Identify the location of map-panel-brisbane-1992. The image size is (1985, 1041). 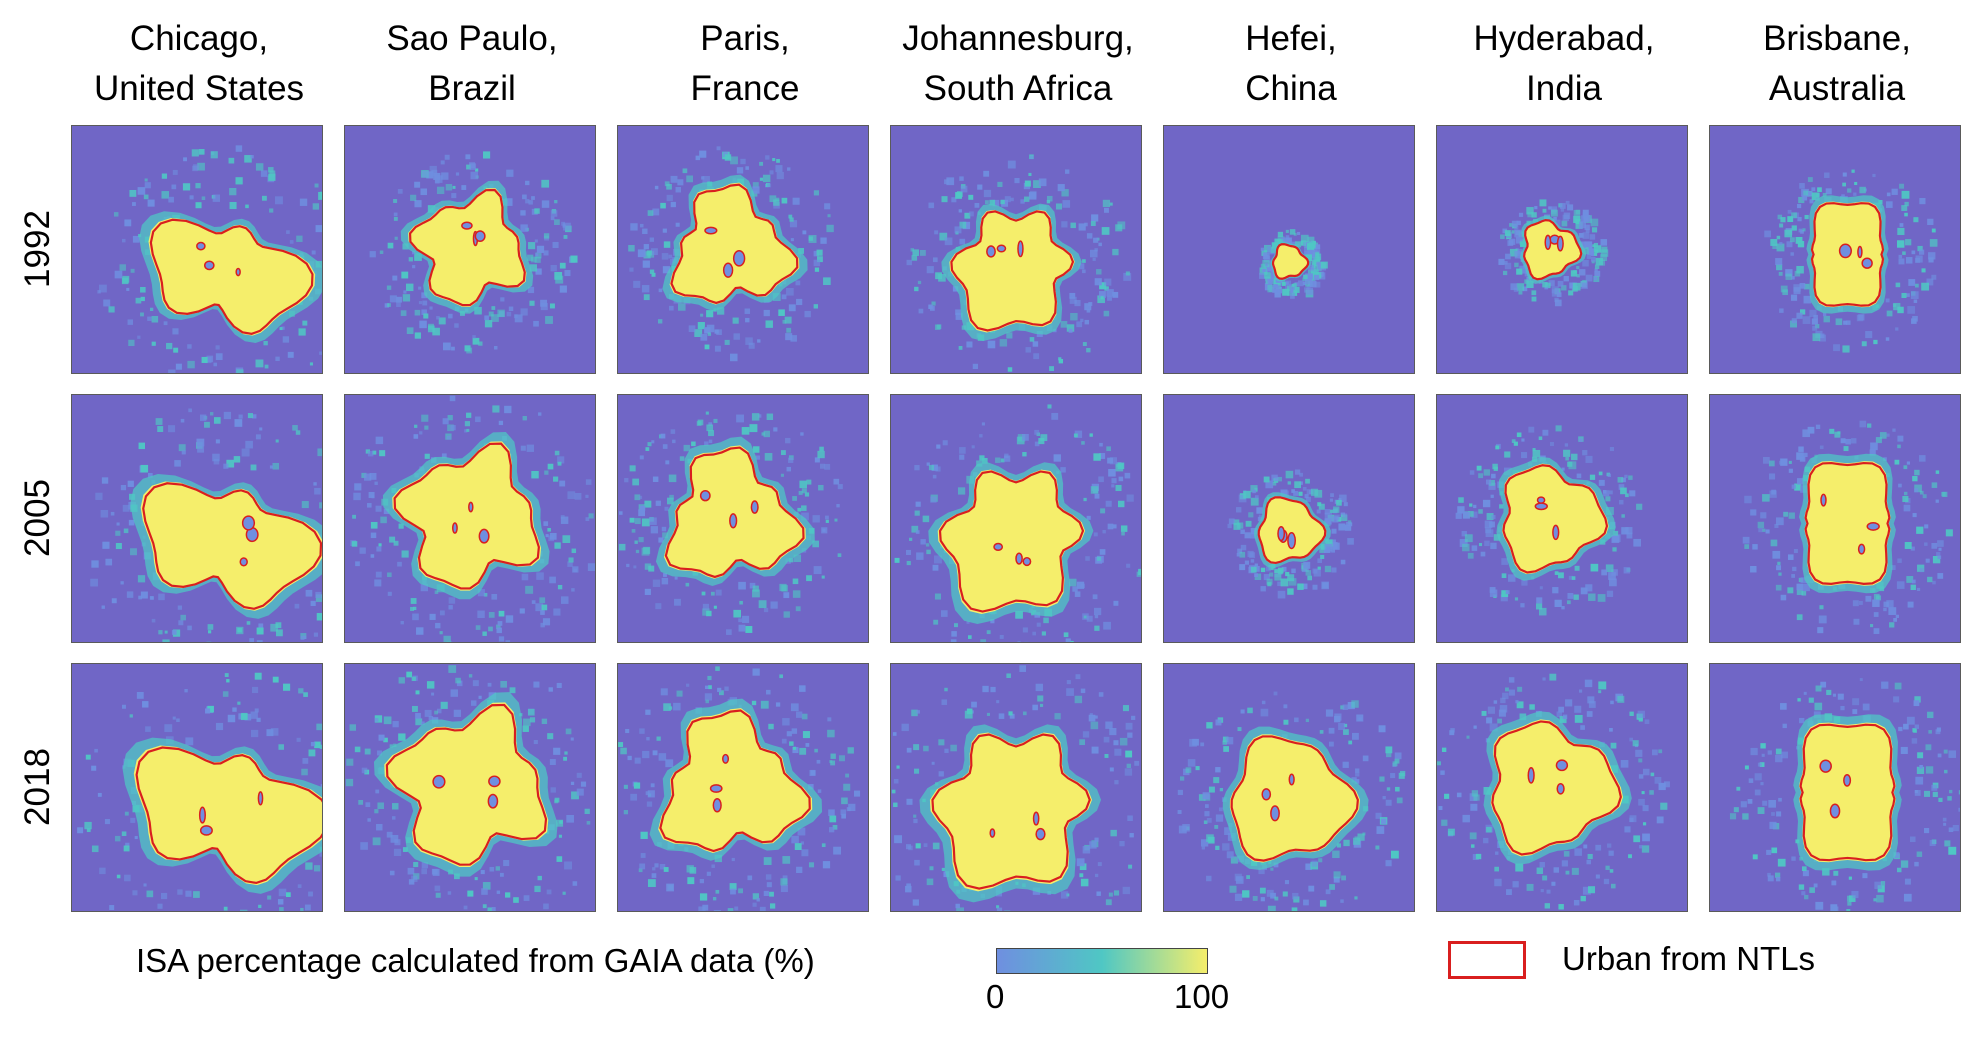
(1835, 249).